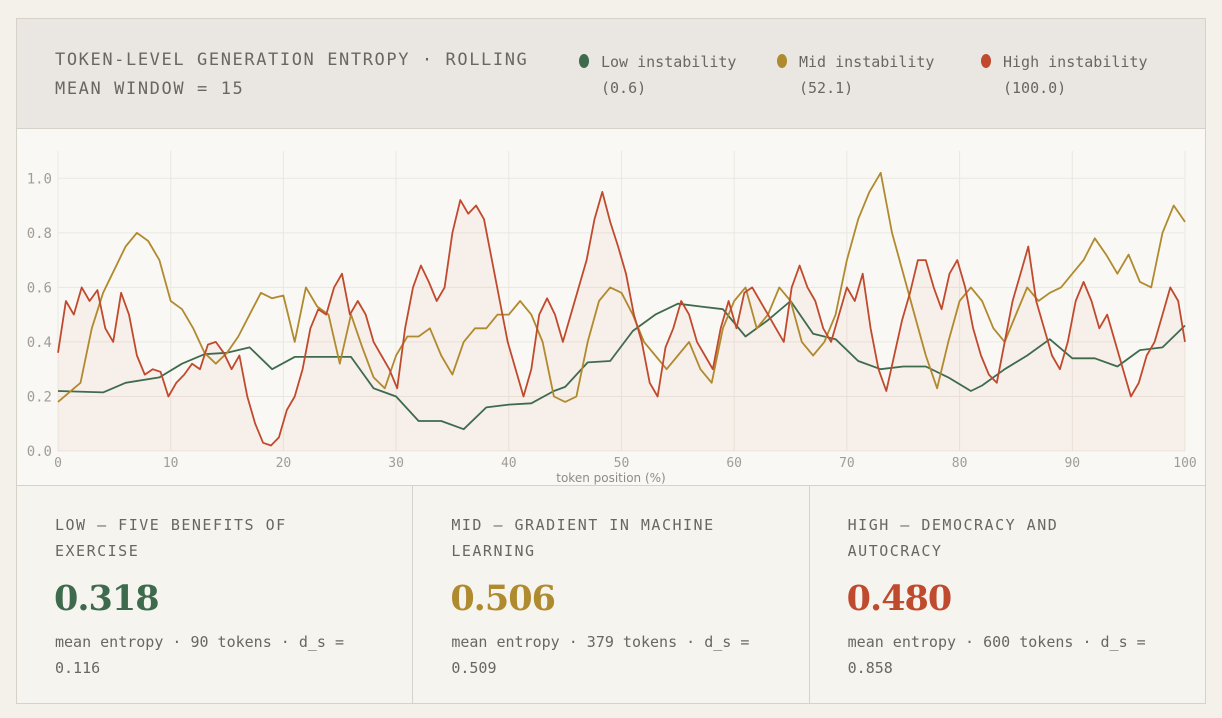  I want to click on card-low-title: LOW — FIVE BENEFITS OF EXERCISE, so click(171, 538).